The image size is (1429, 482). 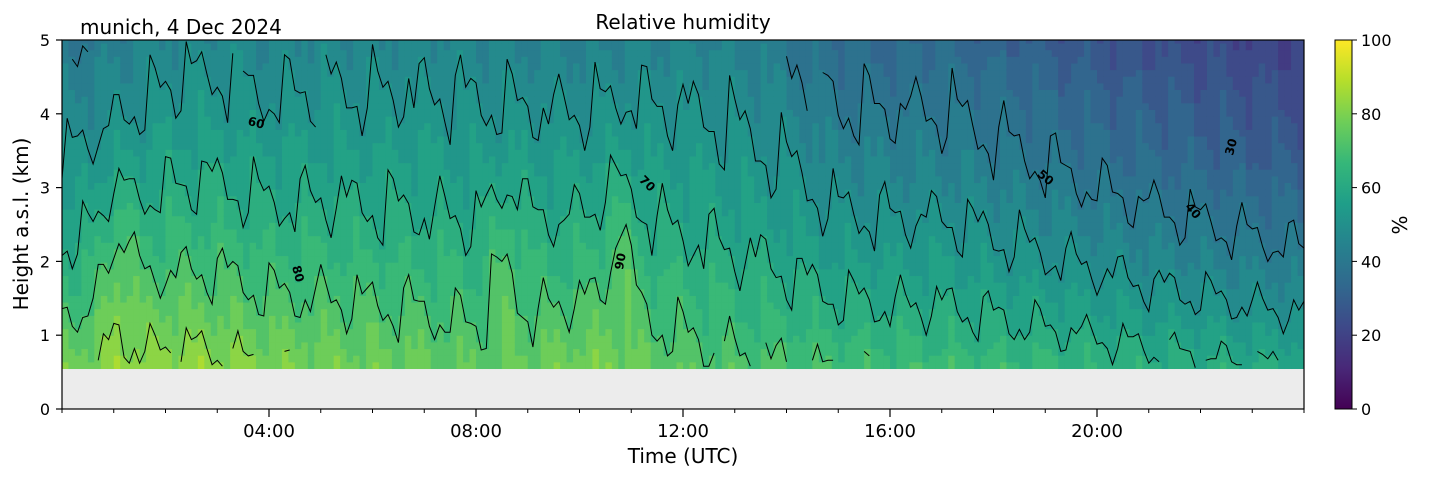 I want to click on chart-title: Relative humidity, so click(x=682, y=22).